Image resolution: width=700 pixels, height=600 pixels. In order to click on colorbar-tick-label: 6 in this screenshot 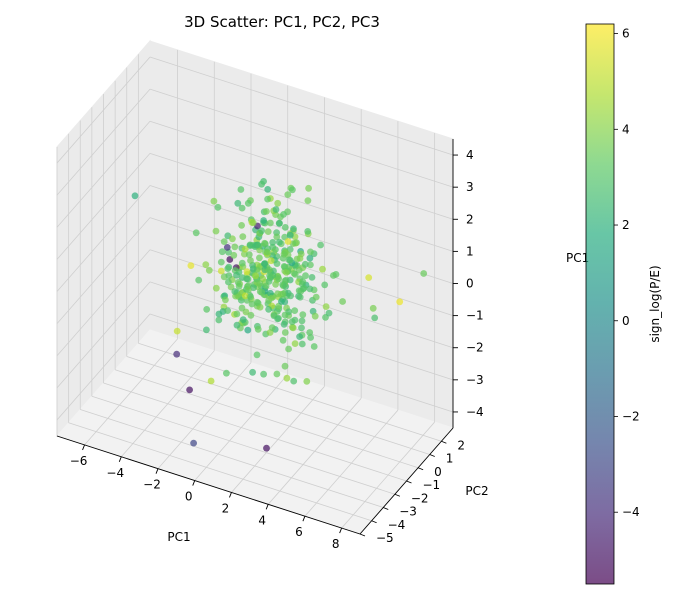, I will do `click(626, 34)`.